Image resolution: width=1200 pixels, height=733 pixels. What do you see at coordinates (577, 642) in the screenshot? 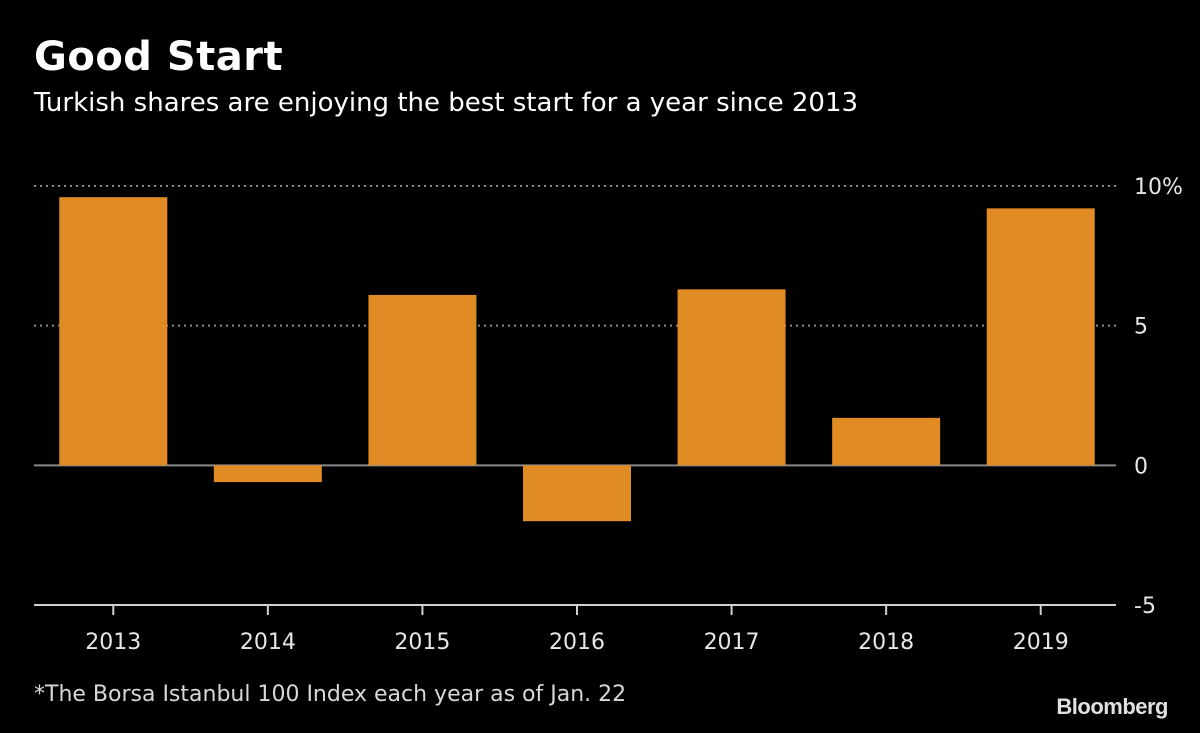
I see `x-tick-label: 2016` at bounding box center [577, 642].